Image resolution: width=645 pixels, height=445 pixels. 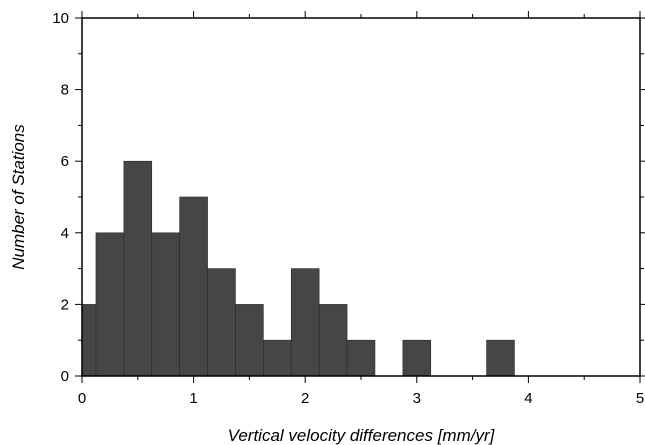 What do you see at coordinates (65, 376) in the screenshot?
I see `y-tick-label: 0` at bounding box center [65, 376].